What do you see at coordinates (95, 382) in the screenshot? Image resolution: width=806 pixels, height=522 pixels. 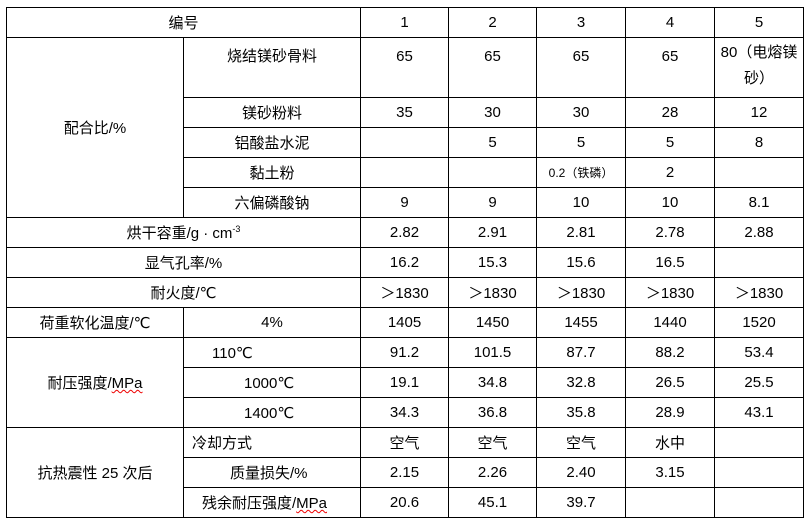 I see `strength-group-label: 耐压强度/MPa` at bounding box center [95, 382].